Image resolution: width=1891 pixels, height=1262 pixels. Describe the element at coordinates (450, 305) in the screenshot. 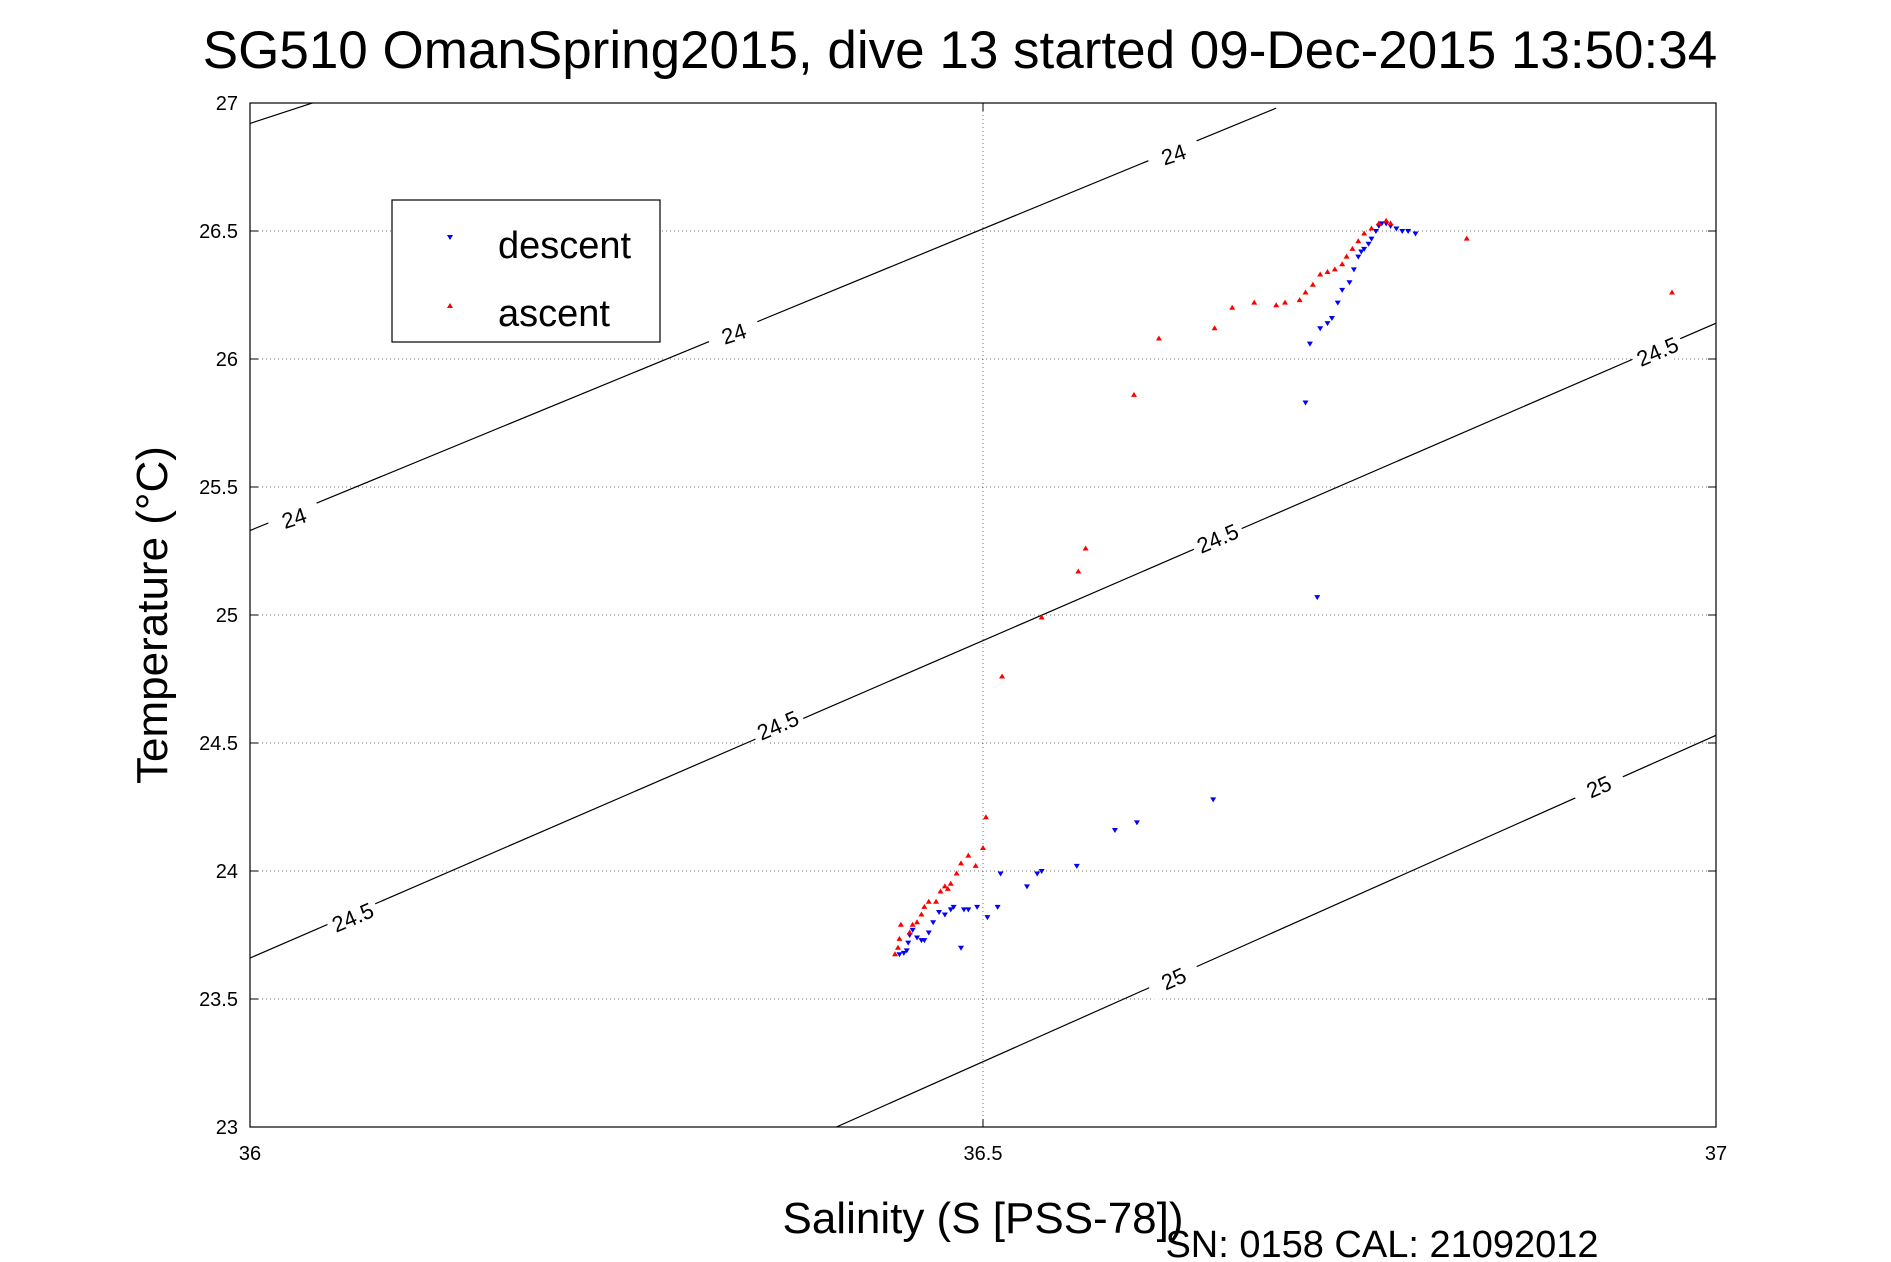

I see `legend-ascent-marker` at that location.